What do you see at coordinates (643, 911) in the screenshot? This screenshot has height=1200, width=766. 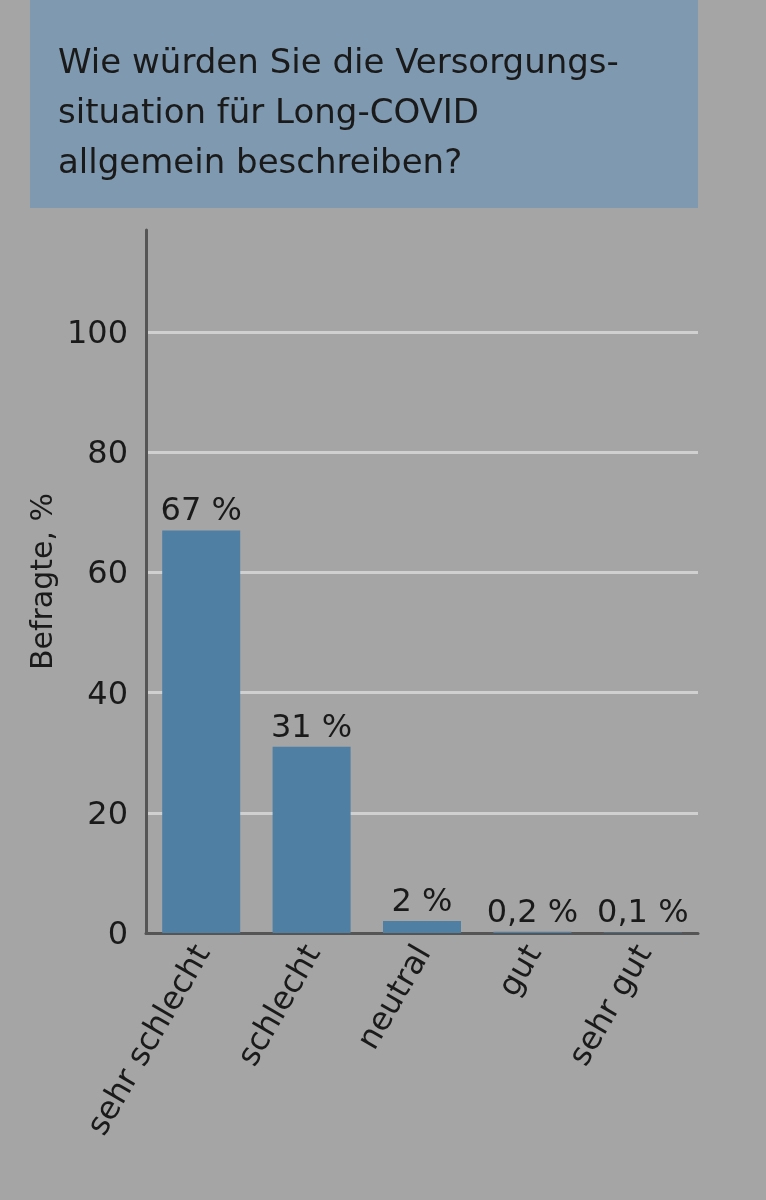 I see `data-label: 0,1 %` at bounding box center [643, 911].